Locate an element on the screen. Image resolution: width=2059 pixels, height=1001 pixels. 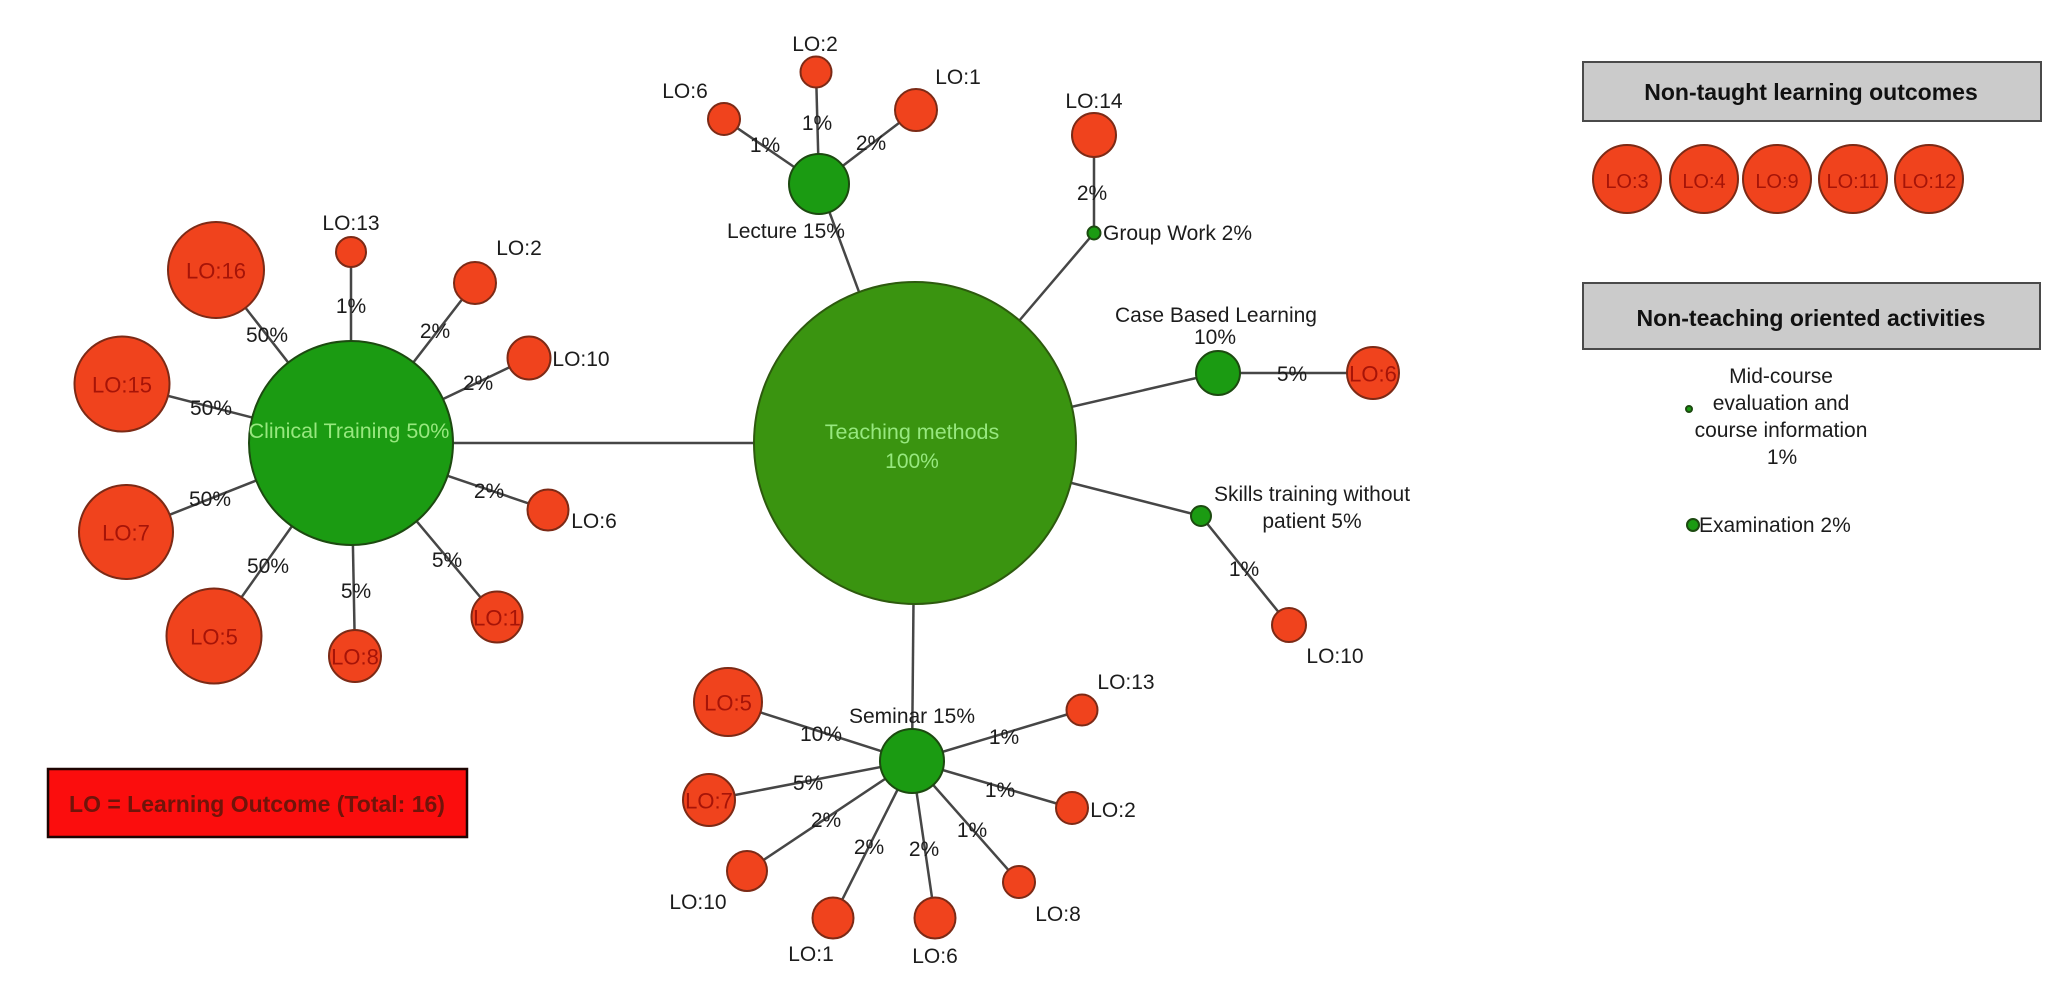
svg-text: LO:3 is located at coordinates (1626, 182).